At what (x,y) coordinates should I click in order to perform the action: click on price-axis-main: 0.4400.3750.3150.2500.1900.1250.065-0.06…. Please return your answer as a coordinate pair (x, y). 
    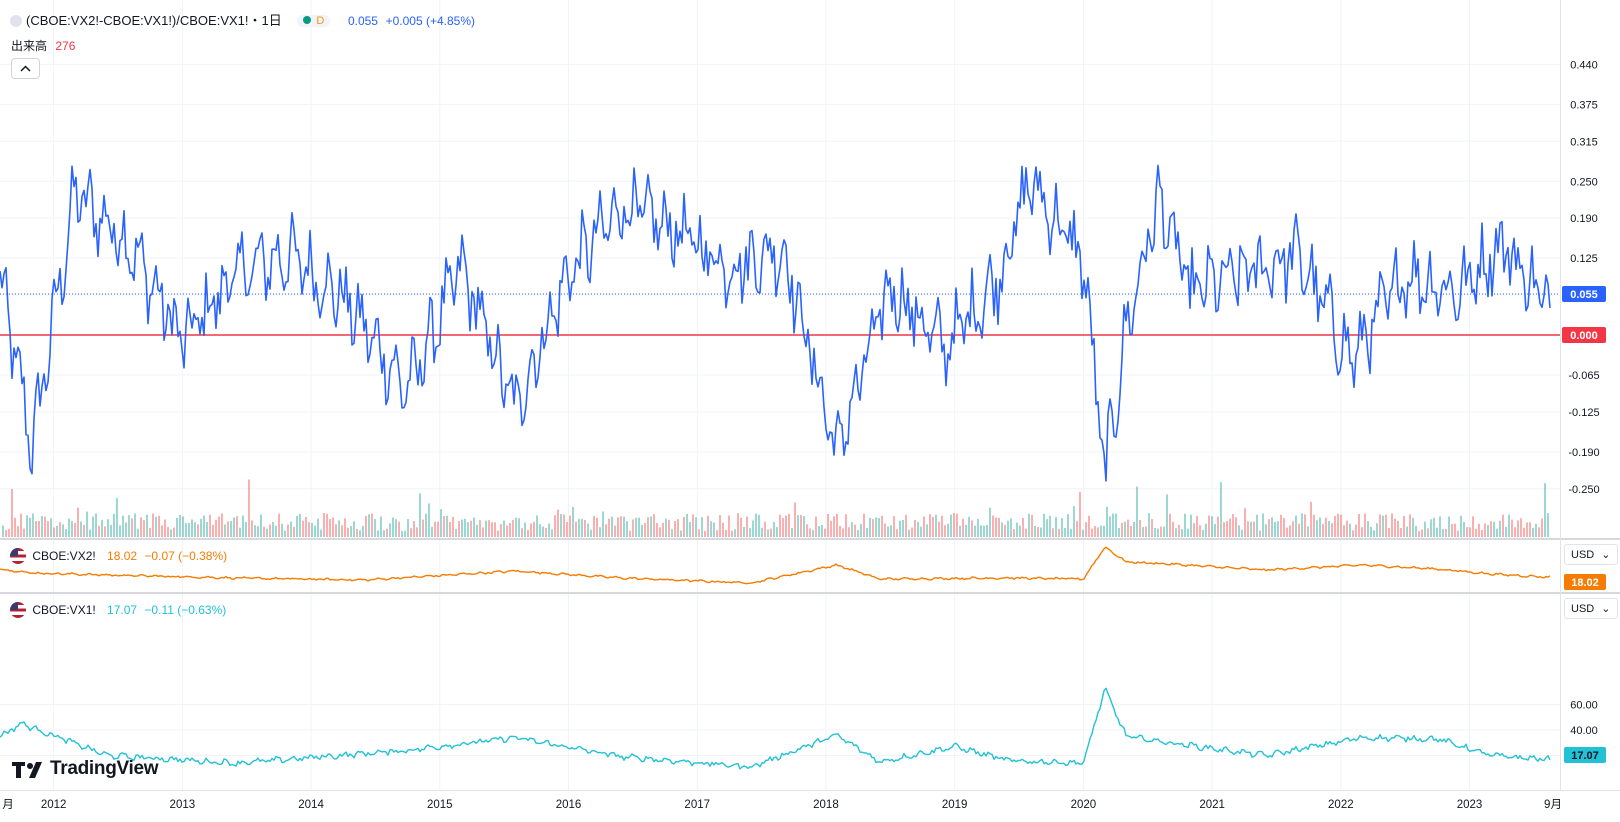
    Looking at the image, I should click on (1583, 277).